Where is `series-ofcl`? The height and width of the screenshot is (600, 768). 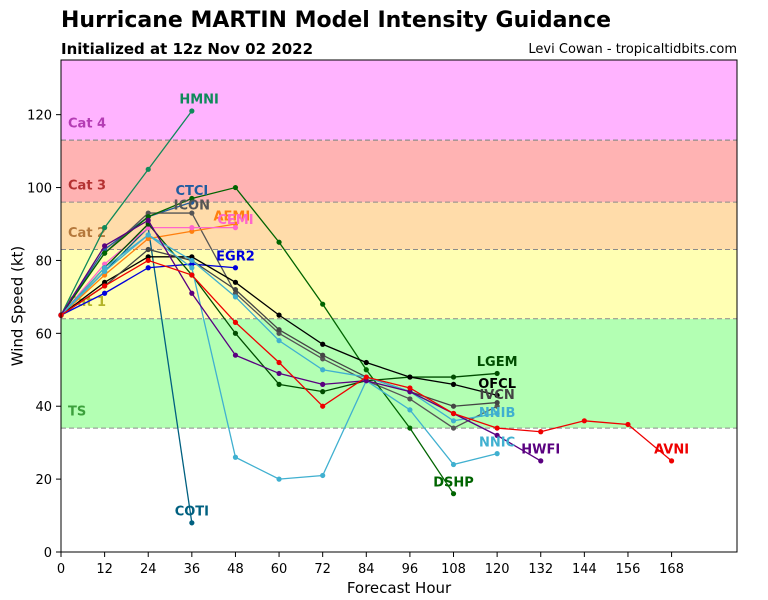 series-ofcl is located at coordinates (279, 326).